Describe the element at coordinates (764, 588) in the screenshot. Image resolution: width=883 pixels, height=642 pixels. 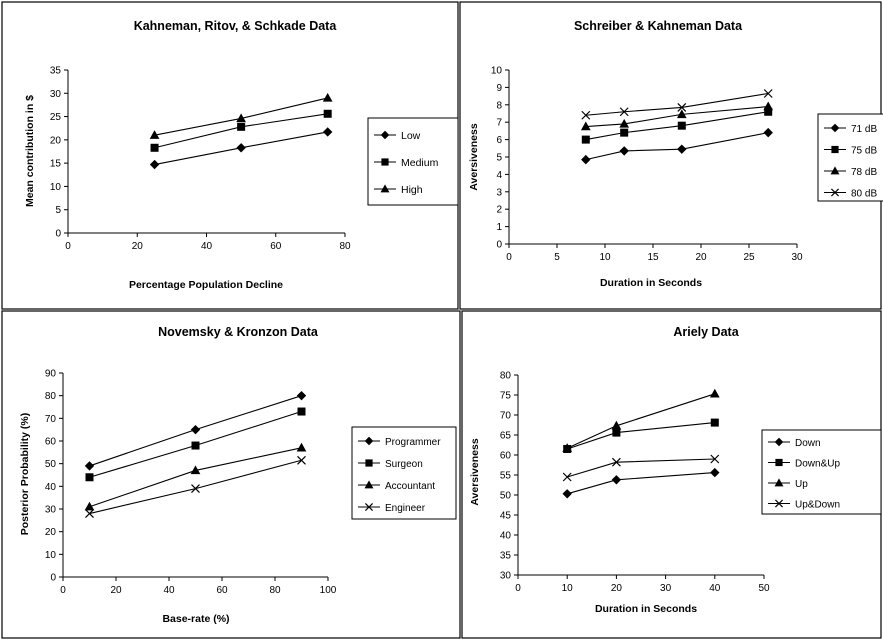
I see `x-tick-label: 50` at that location.